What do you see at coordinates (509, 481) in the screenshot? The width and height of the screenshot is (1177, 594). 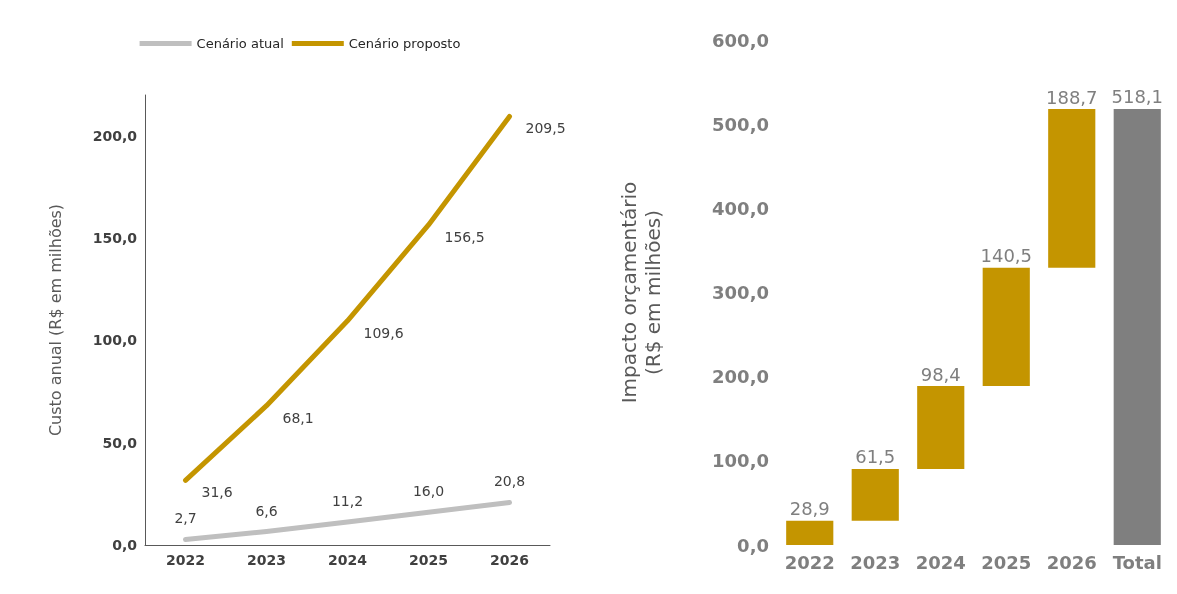 I see `data-label: 20,8` at bounding box center [509, 481].